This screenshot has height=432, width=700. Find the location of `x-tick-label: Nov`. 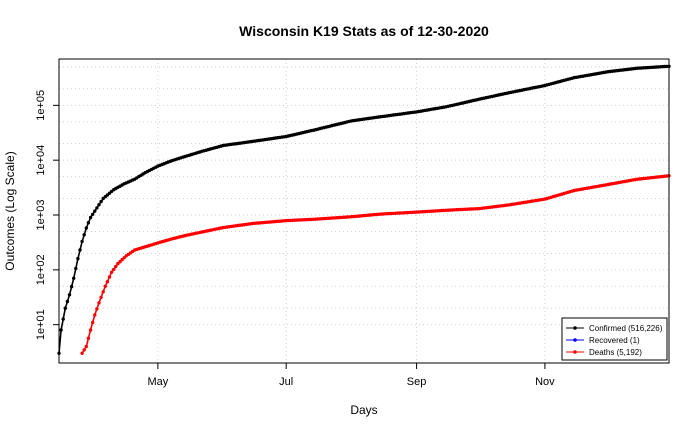

x-tick-label: Nov is located at coordinates (545, 382).